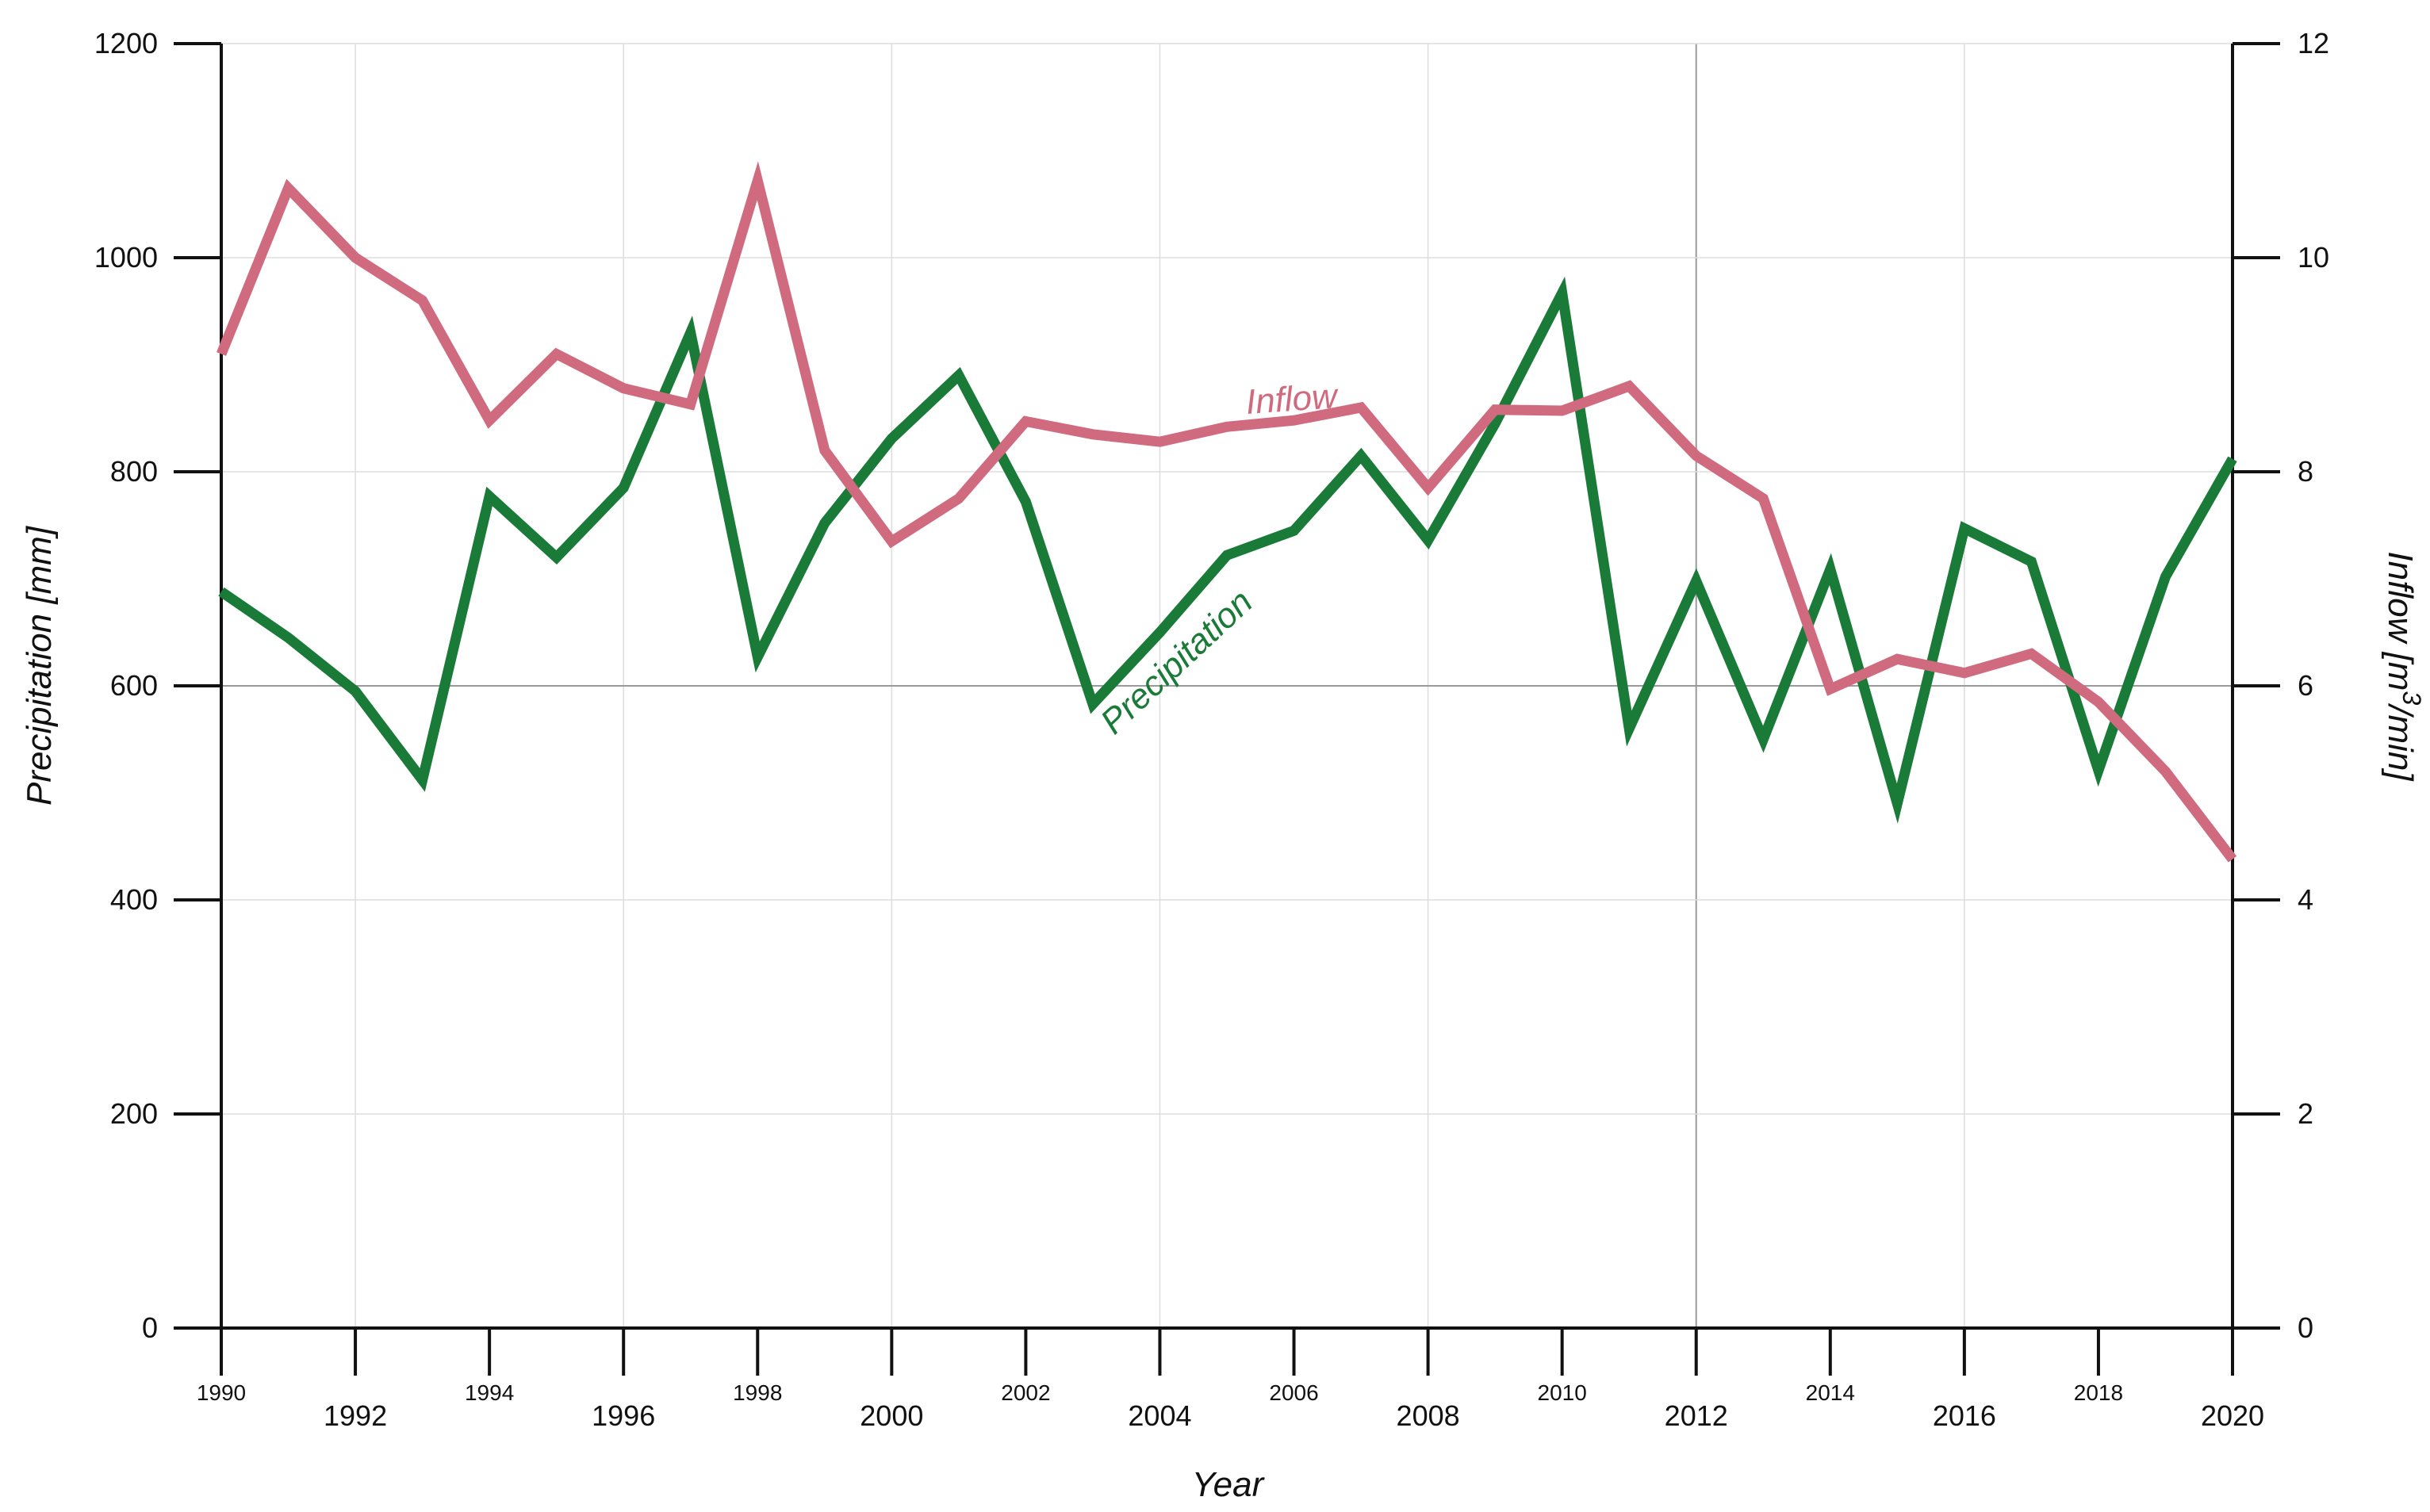  Describe the element at coordinates (891, 1415) in the screenshot. I see `x-tick-label-major: 2000` at that location.